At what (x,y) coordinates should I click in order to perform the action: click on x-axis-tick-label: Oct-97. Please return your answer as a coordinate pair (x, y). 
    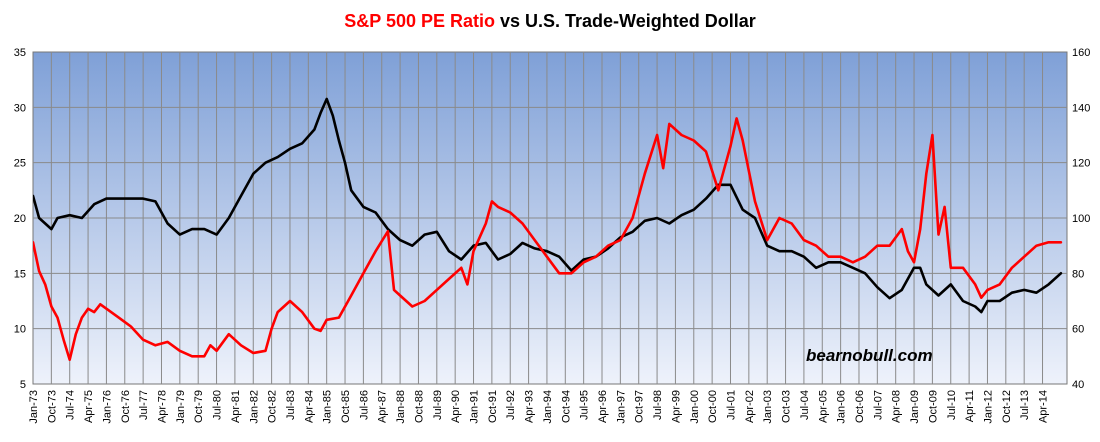
    Looking at the image, I should click on (640, 406).